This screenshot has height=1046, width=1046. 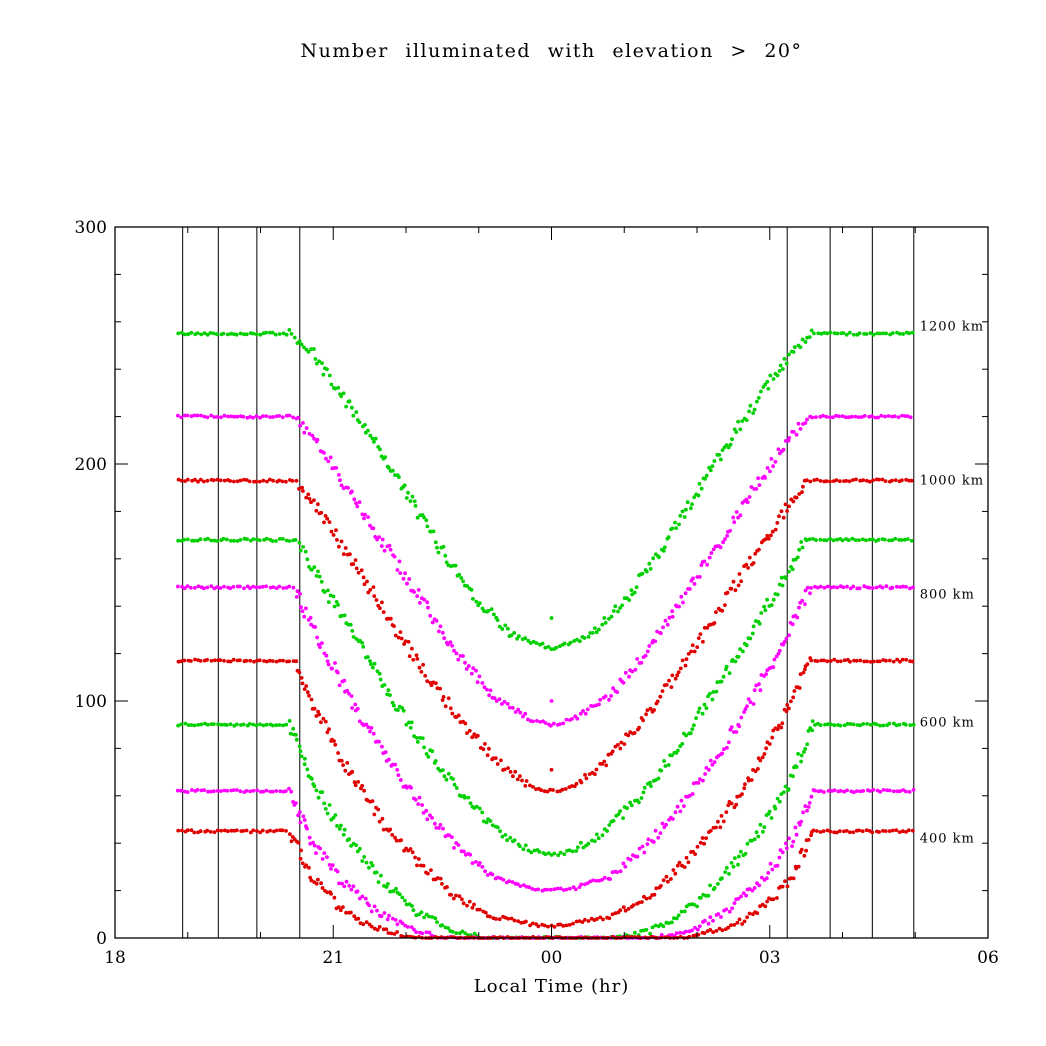 What do you see at coordinates (115, 958) in the screenshot?
I see `svg-text: 18` at bounding box center [115, 958].